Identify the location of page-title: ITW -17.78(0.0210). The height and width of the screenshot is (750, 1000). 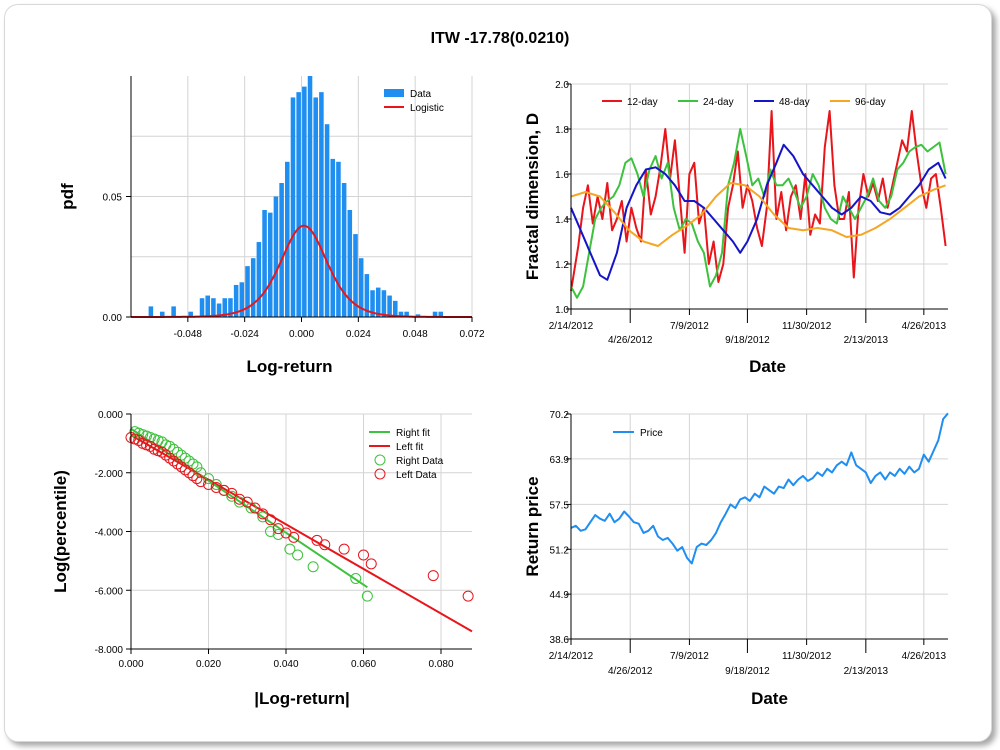
(500, 38).